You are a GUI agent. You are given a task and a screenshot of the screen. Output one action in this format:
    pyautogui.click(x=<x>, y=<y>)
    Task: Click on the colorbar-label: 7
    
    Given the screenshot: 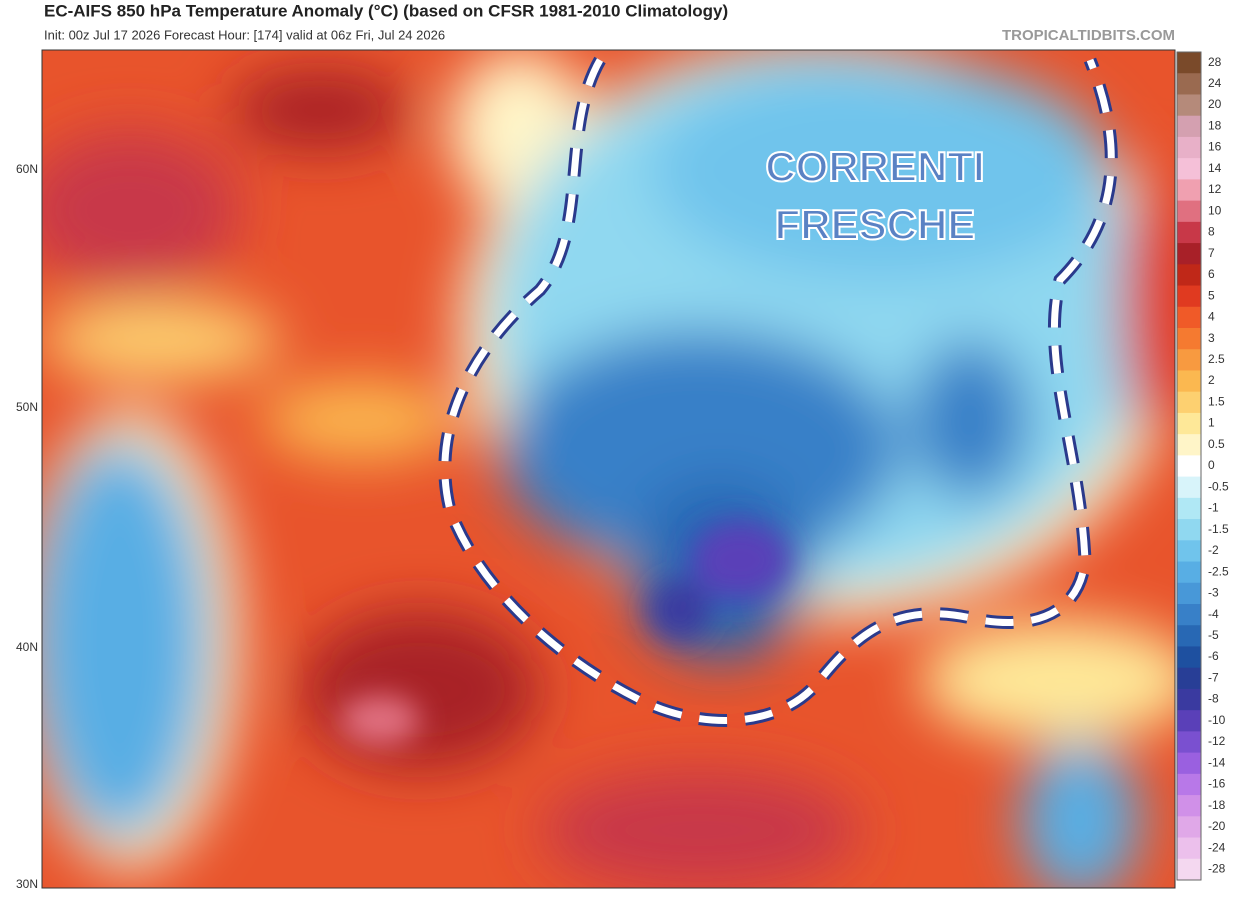 What is the action you would take?
    pyautogui.click(x=1211, y=253)
    